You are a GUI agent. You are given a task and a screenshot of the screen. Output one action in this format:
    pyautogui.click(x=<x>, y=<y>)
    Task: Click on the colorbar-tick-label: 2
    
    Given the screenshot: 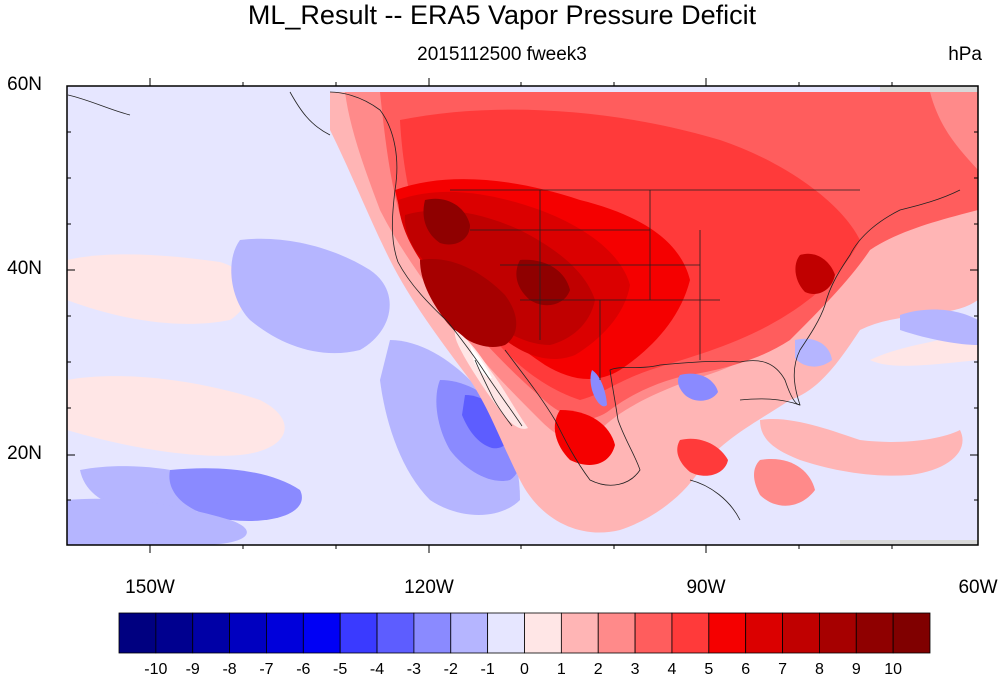 What is the action you would take?
    pyautogui.click(x=598, y=669)
    